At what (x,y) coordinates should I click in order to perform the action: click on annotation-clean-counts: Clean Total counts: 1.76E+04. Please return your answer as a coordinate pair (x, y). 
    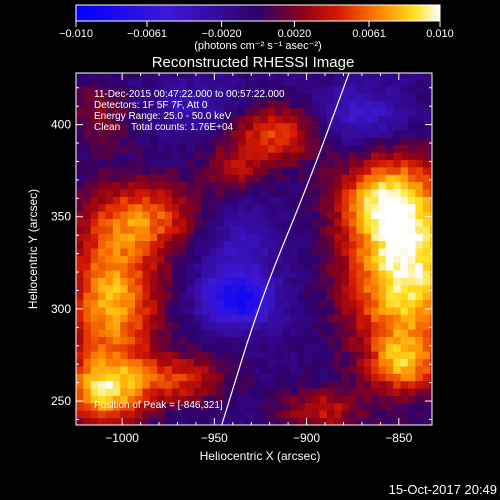
    Looking at the image, I should click on (164, 127).